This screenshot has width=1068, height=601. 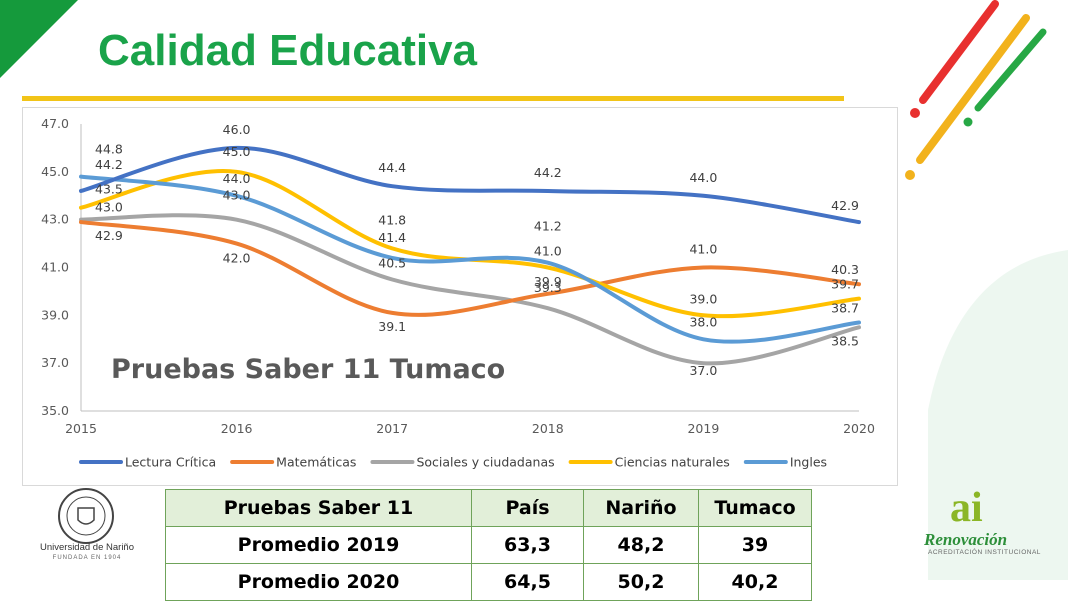 I want to click on x-tick-label: 2016, so click(x=237, y=428).